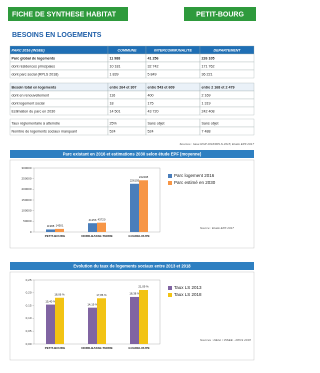  I want to click on header-right-bar, so click(220, 14).